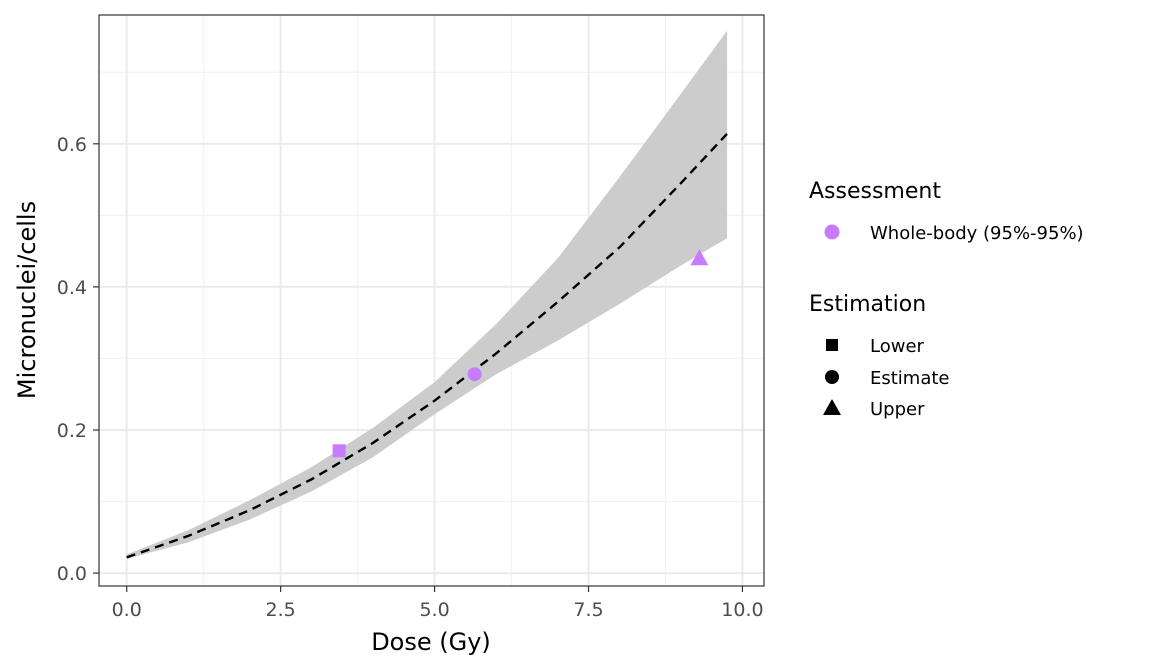 The height and width of the screenshot is (672, 1152). What do you see at coordinates (832, 377) in the screenshot?
I see `legend-estimate-symbol` at bounding box center [832, 377].